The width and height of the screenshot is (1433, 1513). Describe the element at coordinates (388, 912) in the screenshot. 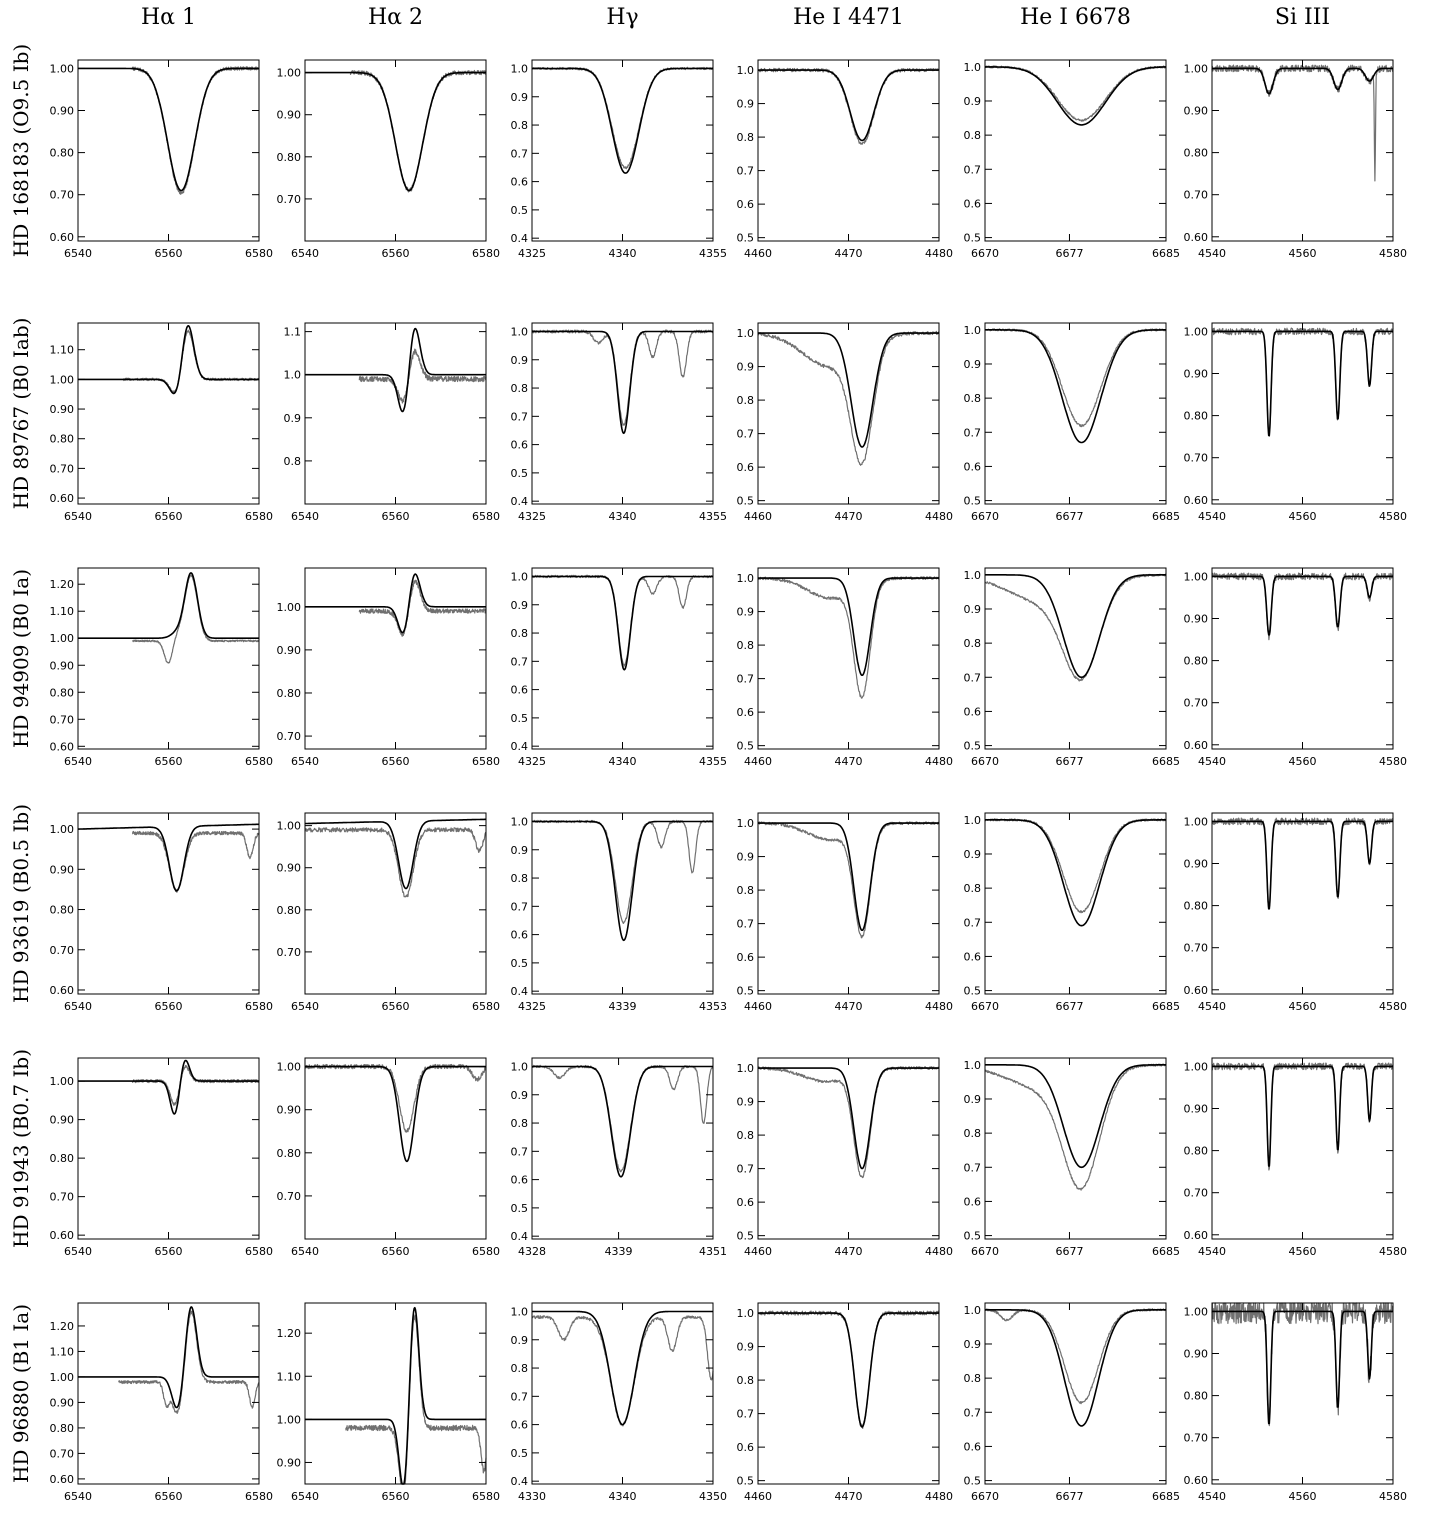

I see `spectrum-panel: 0.70 0.80 0.90 1.00 6540 6560 6580` at that location.